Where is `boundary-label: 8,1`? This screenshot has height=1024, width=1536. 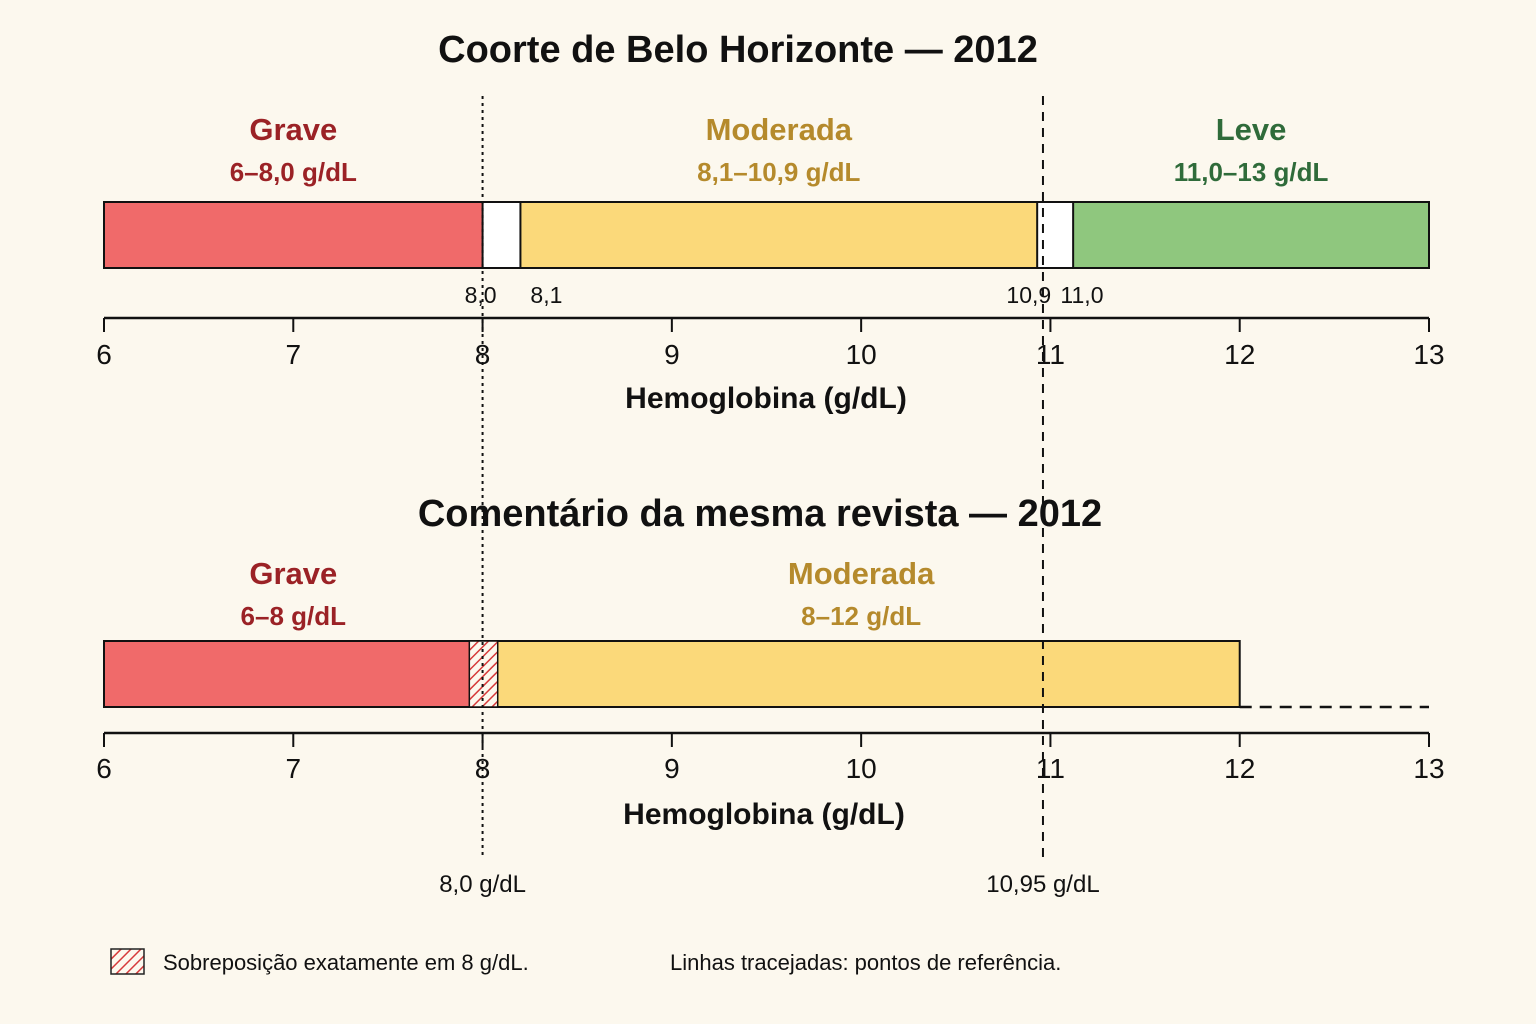
boundary-label: 8,1 is located at coordinates (546, 295).